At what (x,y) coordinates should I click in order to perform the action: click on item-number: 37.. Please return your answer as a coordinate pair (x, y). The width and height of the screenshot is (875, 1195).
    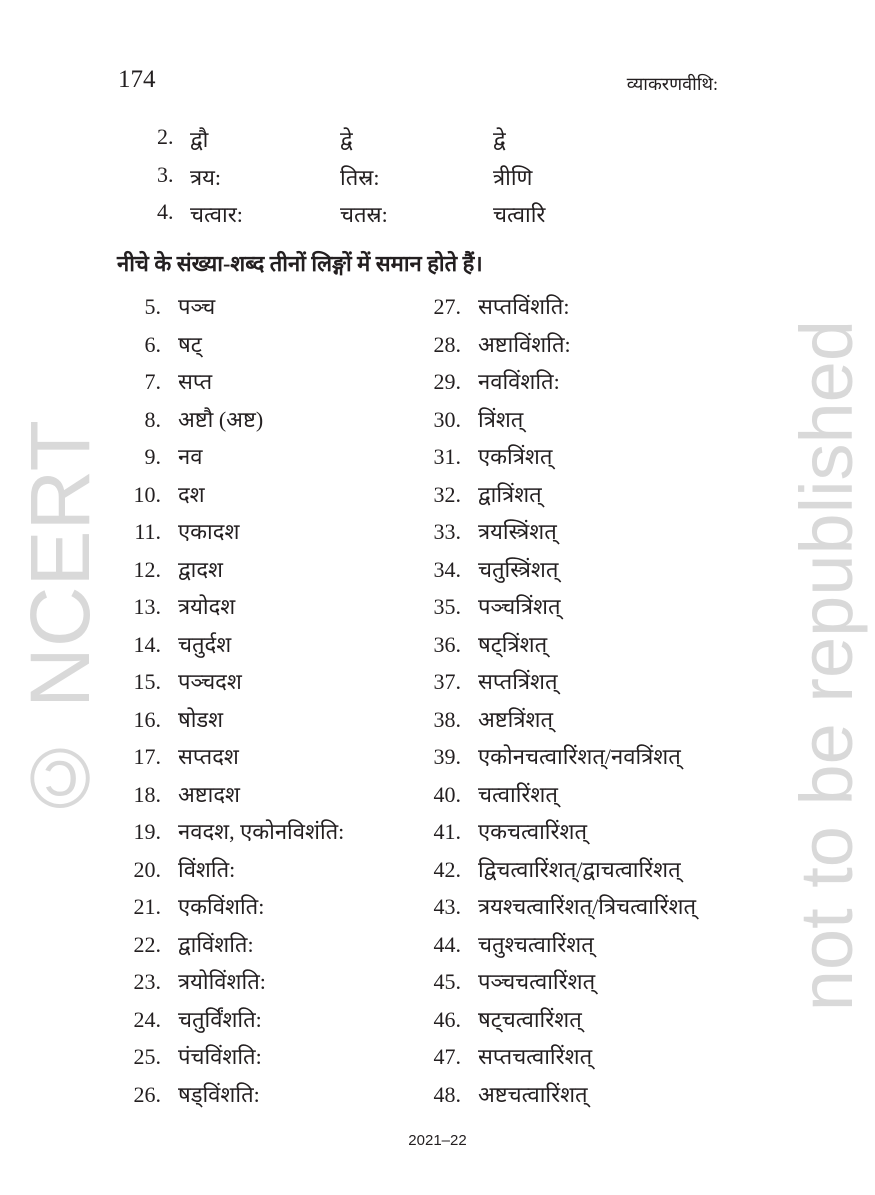
    Looking at the image, I should click on (447, 681).